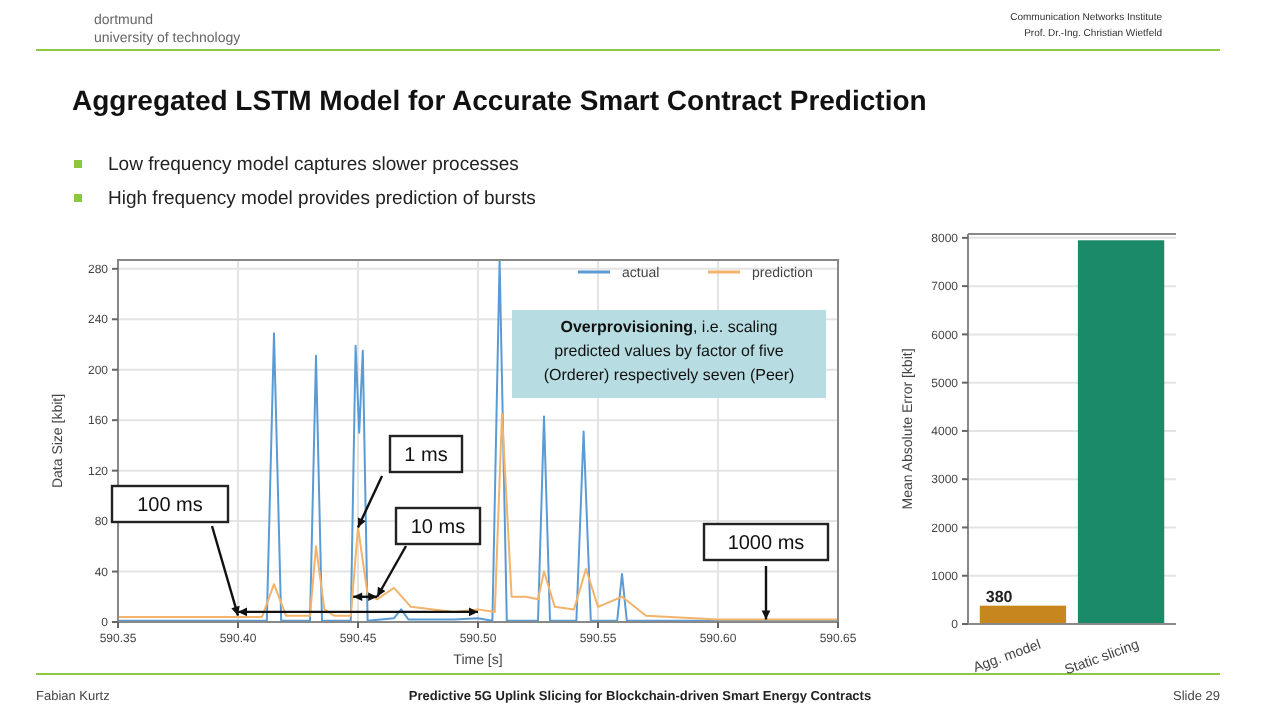 This screenshot has height=720, width=1280. What do you see at coordinates (438, 528) in the screenshot?
I see `annotation: 10 ms` at bounding box center [438, 528].